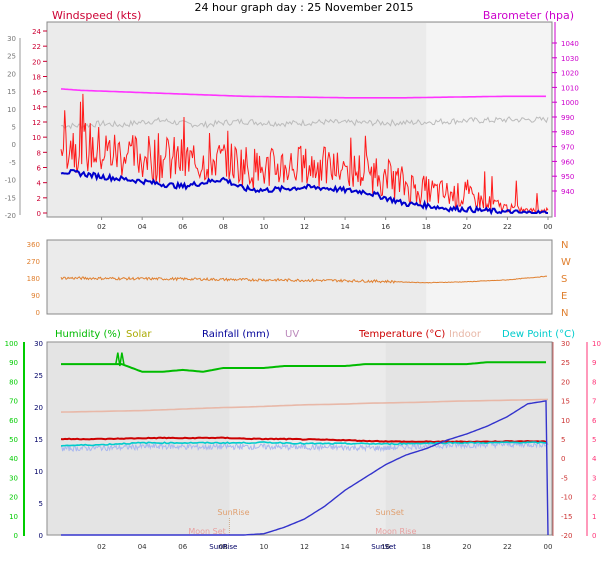 The image size is (608, 565). I want to click on post-sunset-shade, so click(468, 438).